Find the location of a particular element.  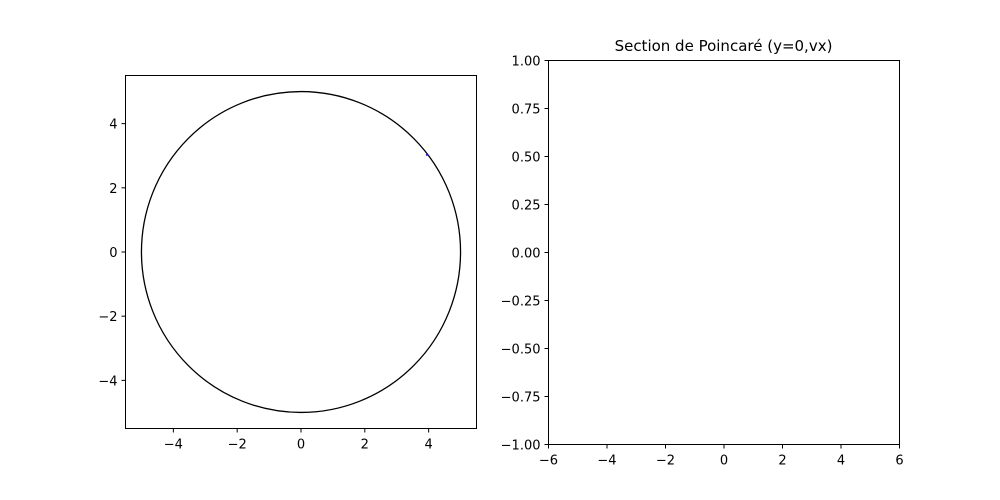

billiard-y-tick-label: 0 is located at coordinates (113, 253).